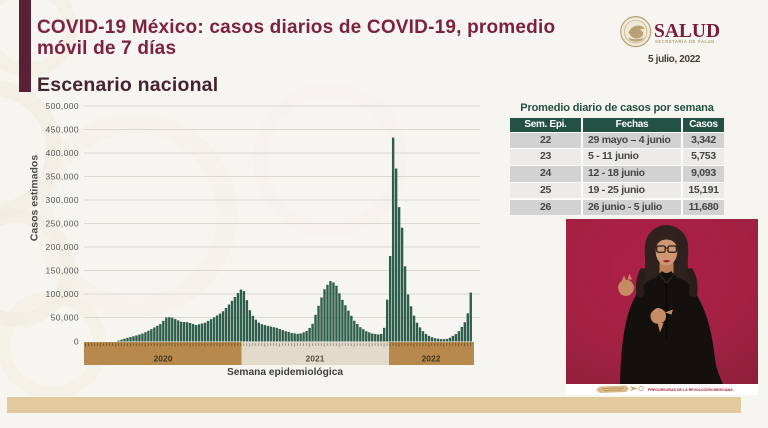 This screenshot has width=768, height=428. I want to click on svg-text: Semana epidemiológica, so click(285, 372).